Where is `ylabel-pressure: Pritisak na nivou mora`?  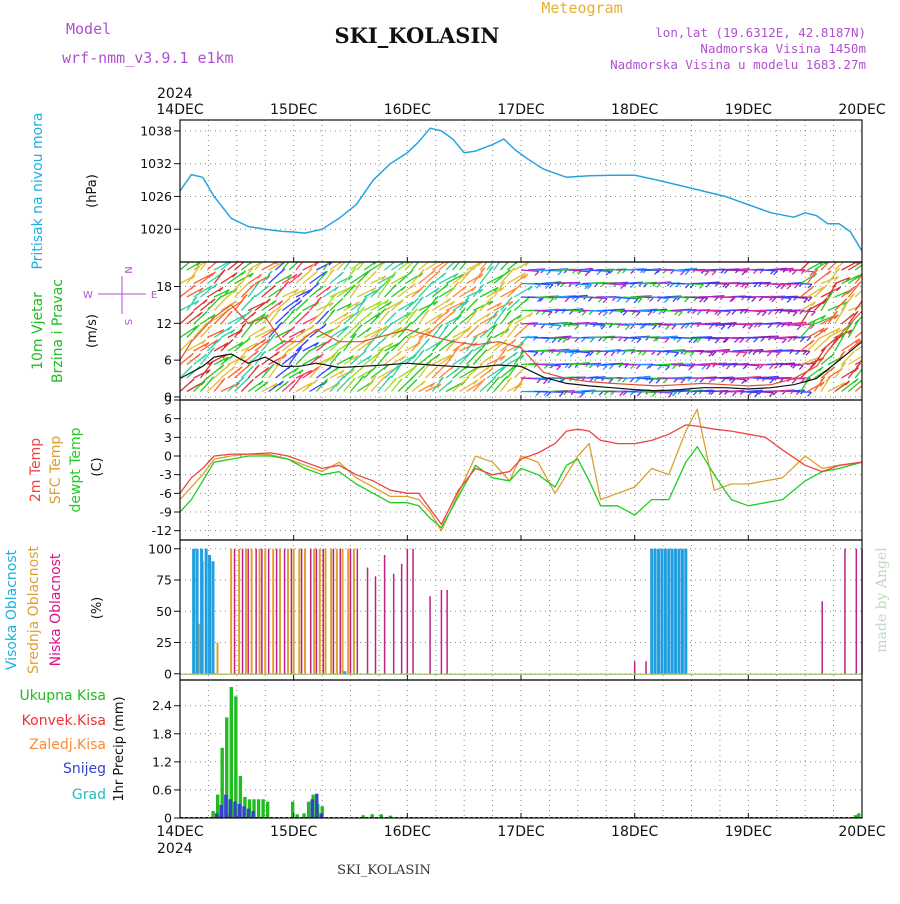 ylabel-pressure: Pritisak na nivou mora is located at coordinates (38, 190).